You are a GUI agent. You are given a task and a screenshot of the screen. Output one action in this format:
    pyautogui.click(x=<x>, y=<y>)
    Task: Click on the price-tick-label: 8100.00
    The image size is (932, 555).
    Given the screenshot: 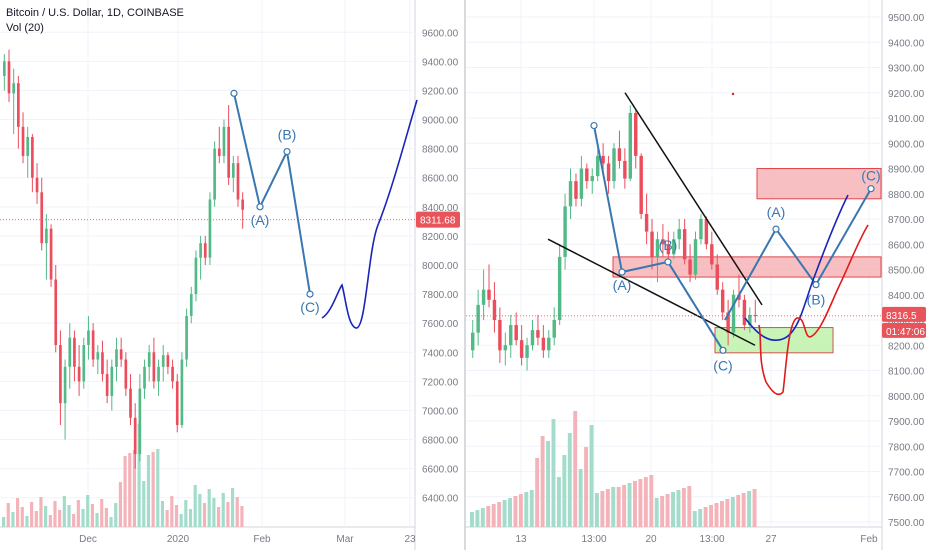 What is the action you would take?
    pyautogui.click(x=906, y=372)
    